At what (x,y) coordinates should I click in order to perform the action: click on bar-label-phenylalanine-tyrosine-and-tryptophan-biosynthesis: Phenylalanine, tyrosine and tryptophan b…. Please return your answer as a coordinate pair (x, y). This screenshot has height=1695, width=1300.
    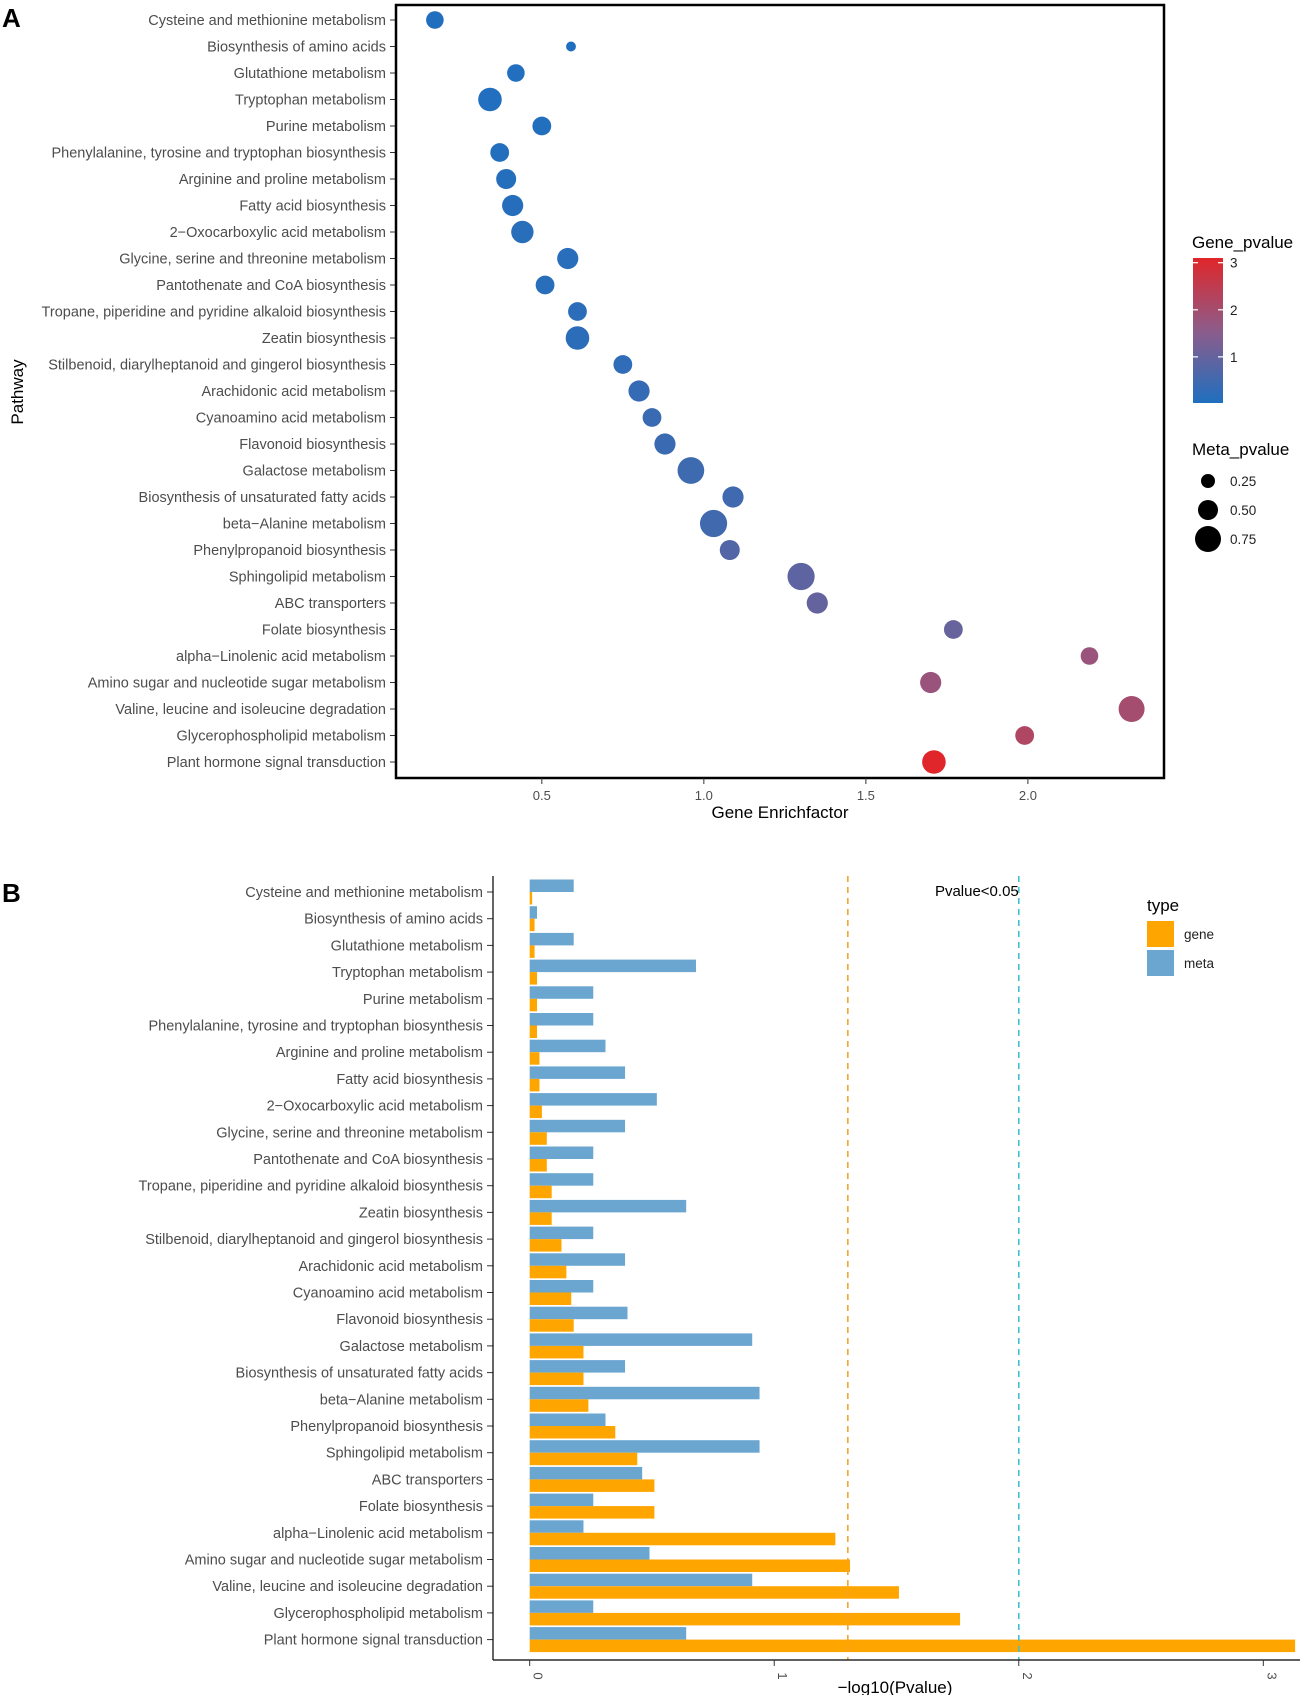
    Looking at the image, I should click on (315, 1027).